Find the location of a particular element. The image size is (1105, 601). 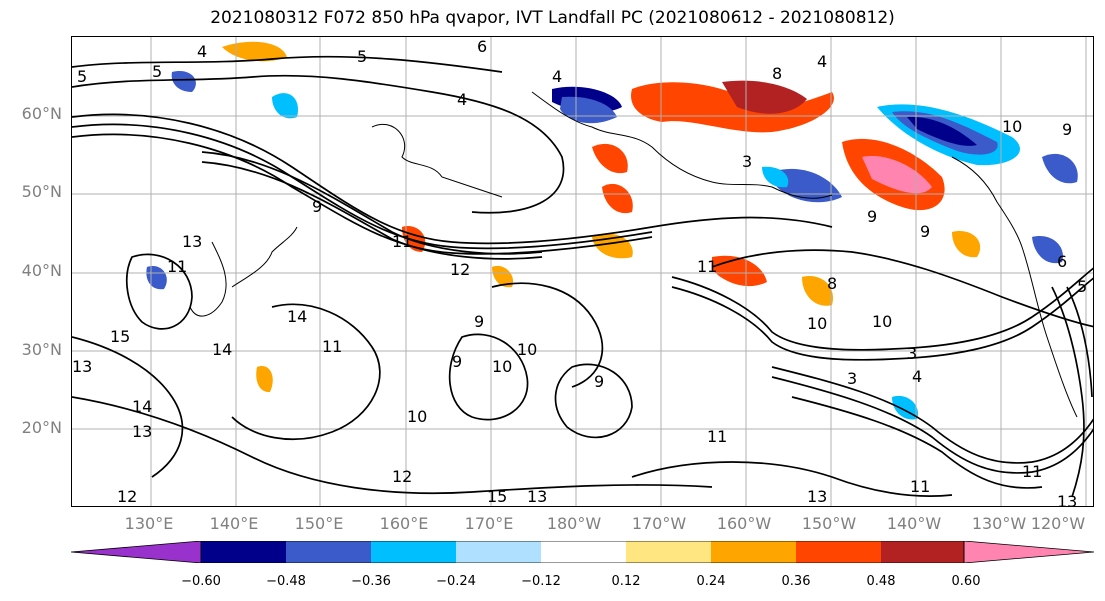

lat-label-30n: 30°N is located at coordinates (41, 349).